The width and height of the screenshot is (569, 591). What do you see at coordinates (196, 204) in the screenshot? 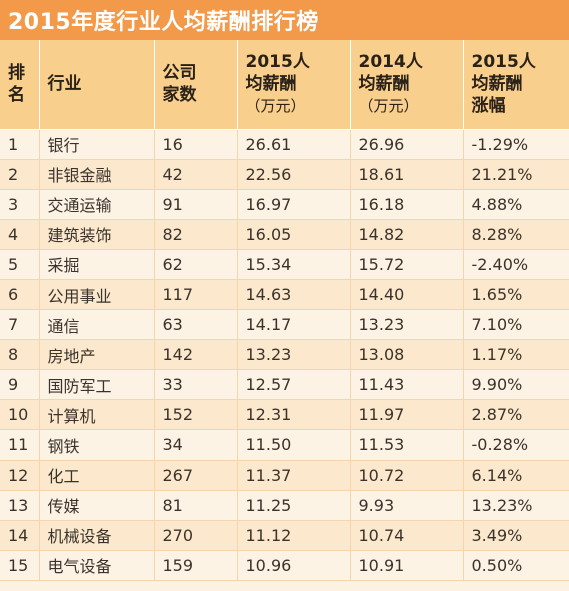
I see `cell-companies: 91` at bounding box center [196, 204].